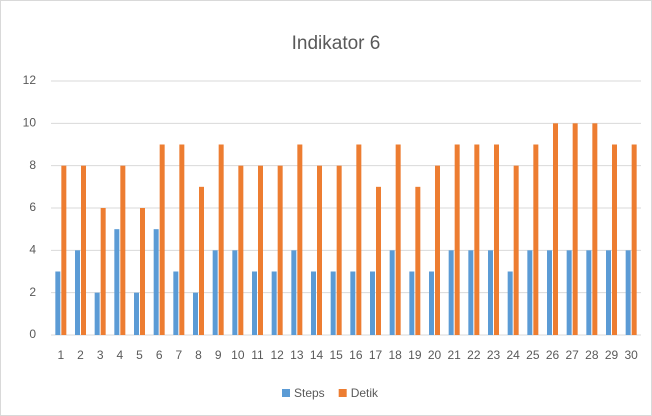 This screenshot has width=652, height=416. What do you see at coordinates (100, 355) in the screenshot?
I see `x-tick-label: 3` at bounding box center [100, 355].